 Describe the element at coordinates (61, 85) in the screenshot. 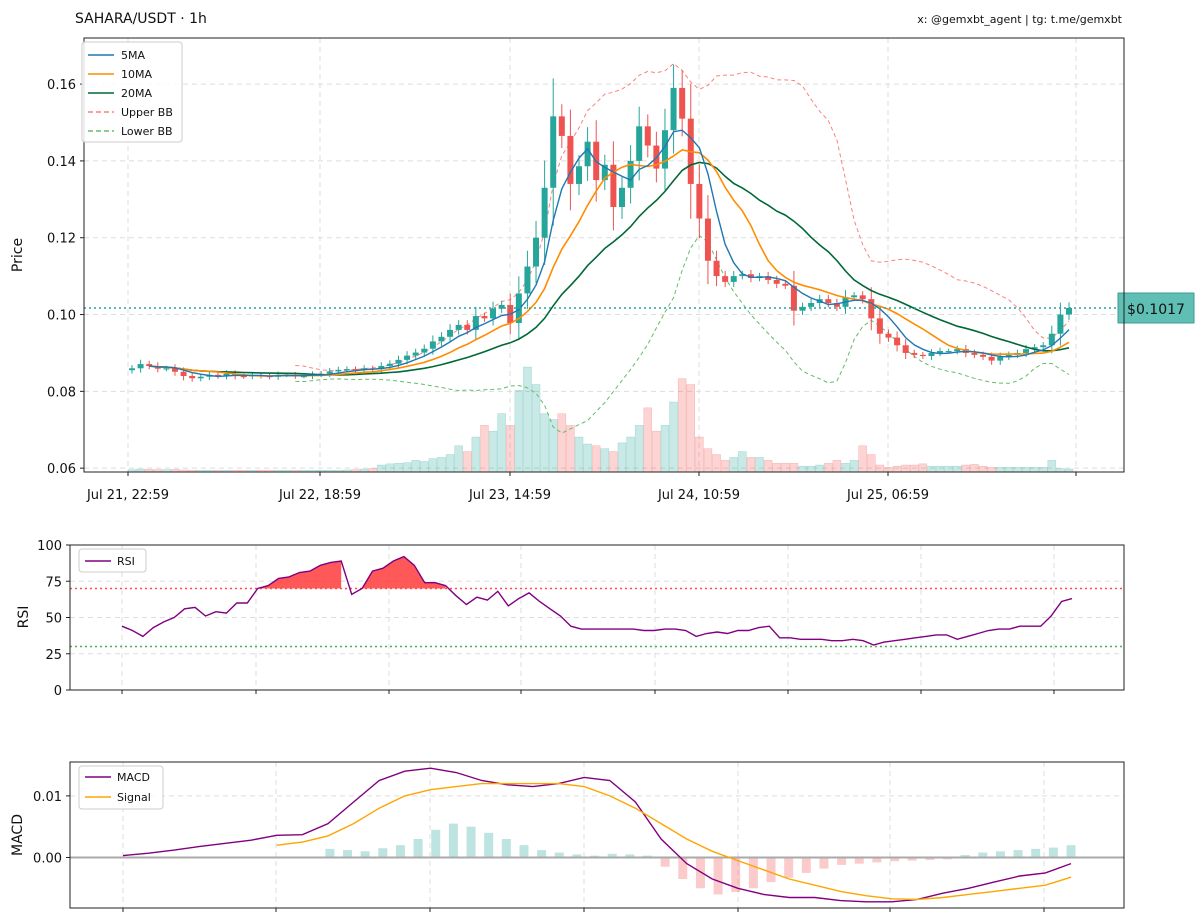

I see `price-ytick-label: 0.16` at that location.